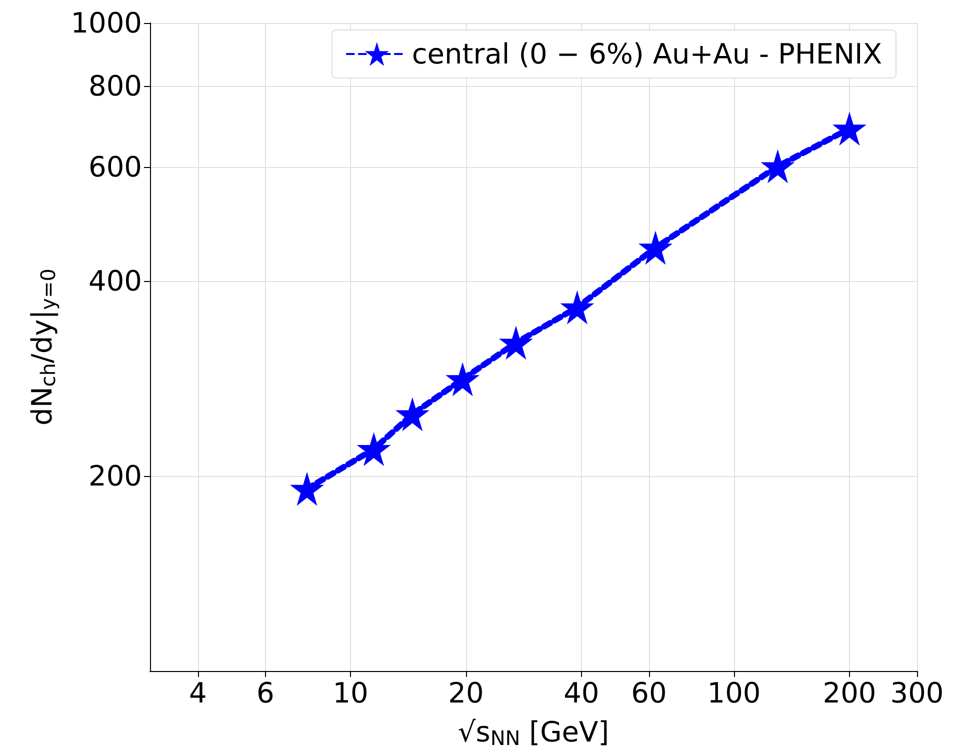 Image resolution: width=976 pixels, height=753 pixels. What do you see at coordinates (917, 693) in the screenshot?
I see `x-tick-label: 300` at bounding box center [917, 693].